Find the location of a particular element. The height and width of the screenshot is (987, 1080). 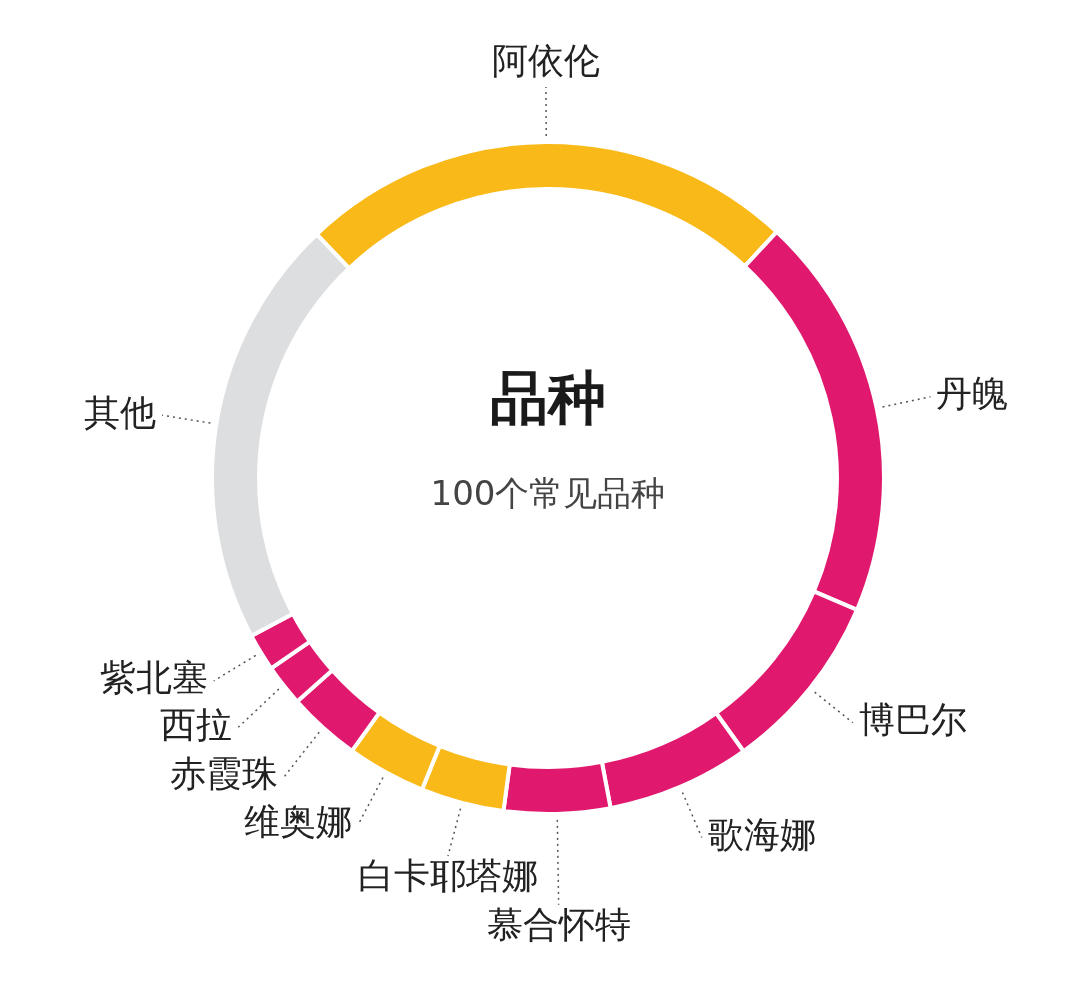

slice-label: 西拉 is located at coordinates (196, 724).